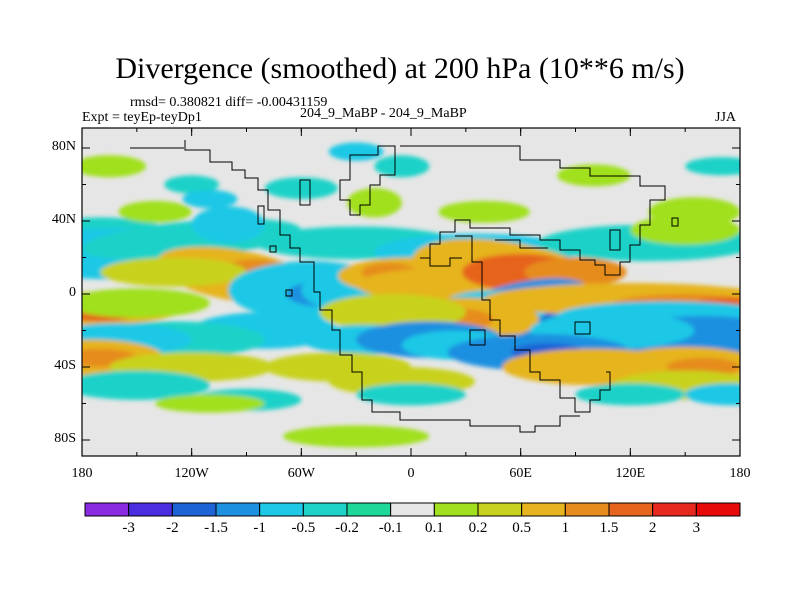 This screenshot has width=800, height=600. I want to click on colorbar-label: -0.2, so click(347, 528).